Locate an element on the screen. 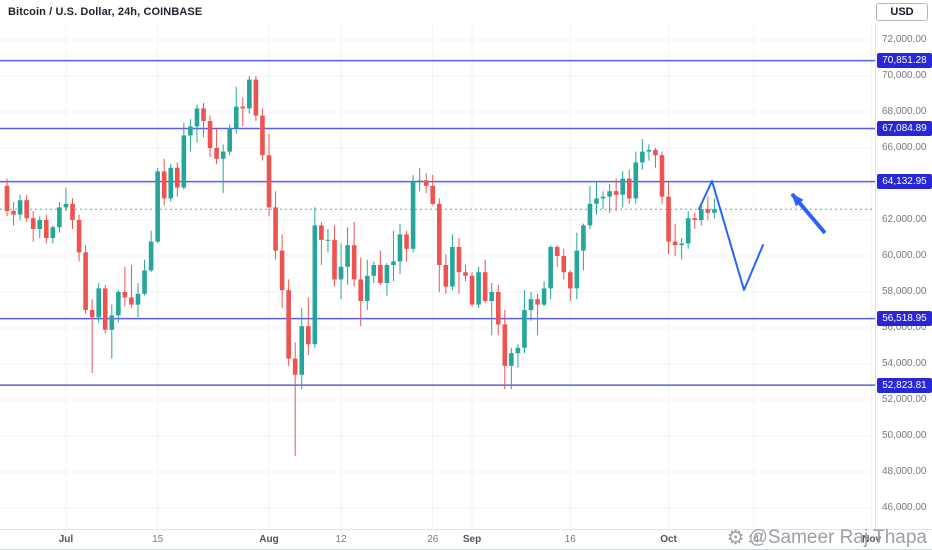 The height and width of the screenshot is (550, 932). price-level-badge: 52,823.81 is located at coordinates (904, 385).